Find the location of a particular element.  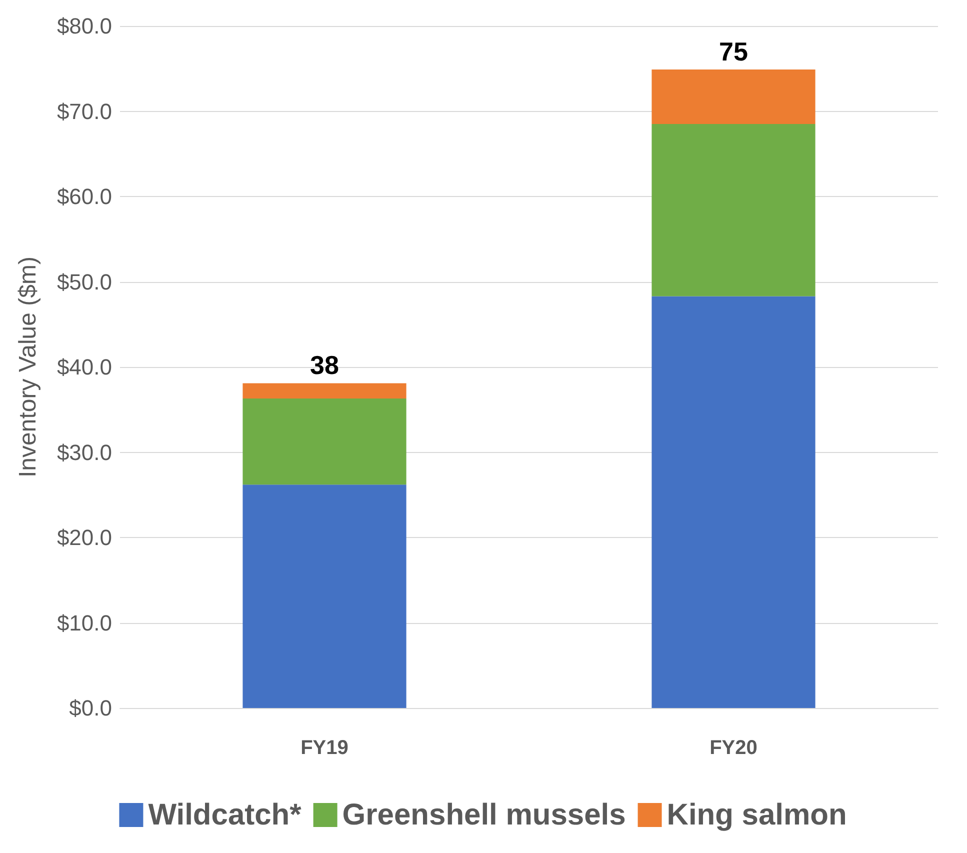

y-tick-label: $0.0 is located at coordinates (90, 708).